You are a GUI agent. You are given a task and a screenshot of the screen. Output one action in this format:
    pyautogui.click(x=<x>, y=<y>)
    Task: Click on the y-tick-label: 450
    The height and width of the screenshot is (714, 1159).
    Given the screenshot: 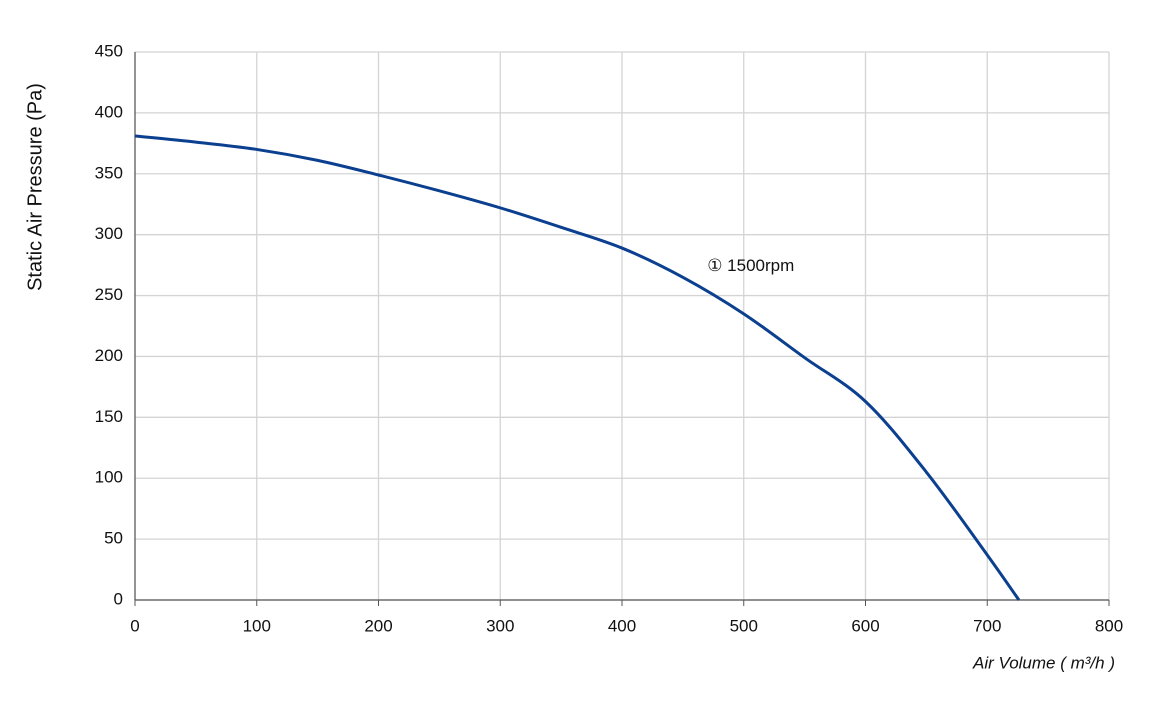 What is the action you would take?
    pyautogui.click(x=109, y=50)
    